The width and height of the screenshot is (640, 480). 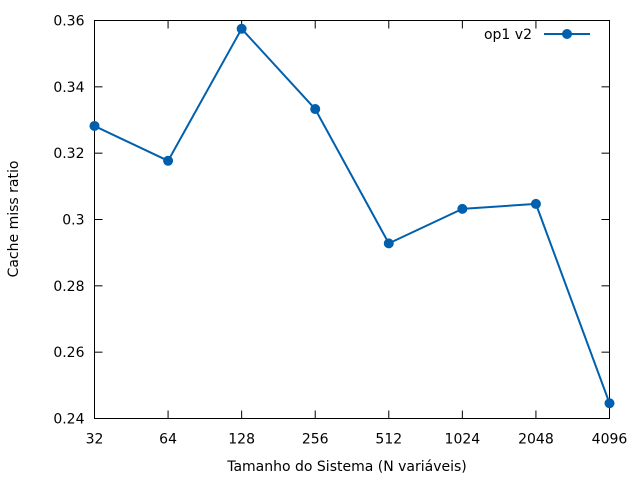 What do you see at coordinates (537, 35) in the screenshot?
I see `legend: op1 v2` at bounding box center [537, 35].